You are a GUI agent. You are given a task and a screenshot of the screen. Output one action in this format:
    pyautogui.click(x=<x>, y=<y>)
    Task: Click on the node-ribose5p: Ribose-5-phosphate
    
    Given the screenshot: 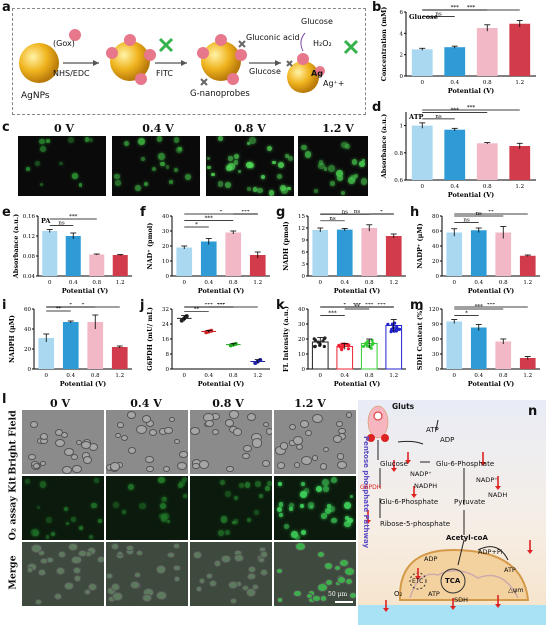 What is the action you would take?
    pyautogui.click(x=415, y=524)
    